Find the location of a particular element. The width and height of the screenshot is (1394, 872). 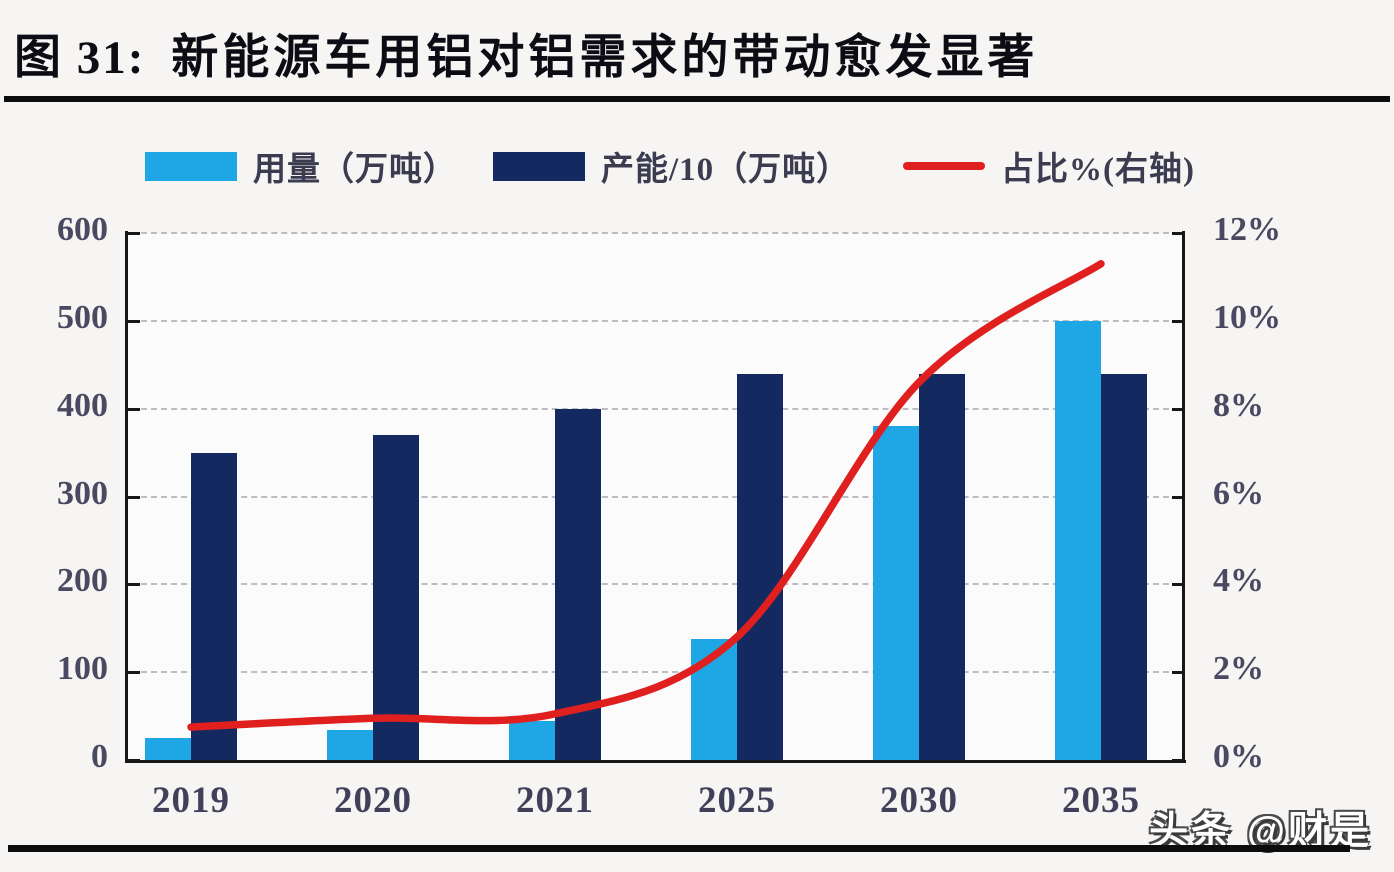

left-axis-tick-label: 200 is located at coordinates (82, 581).